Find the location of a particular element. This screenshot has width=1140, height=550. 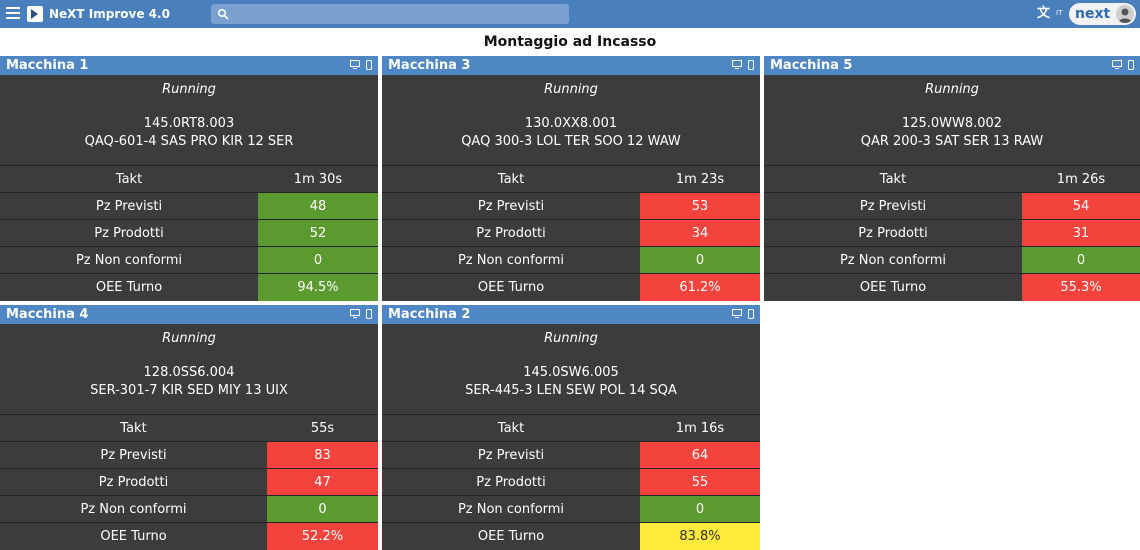

search-input is located at coordinates (390, 14).